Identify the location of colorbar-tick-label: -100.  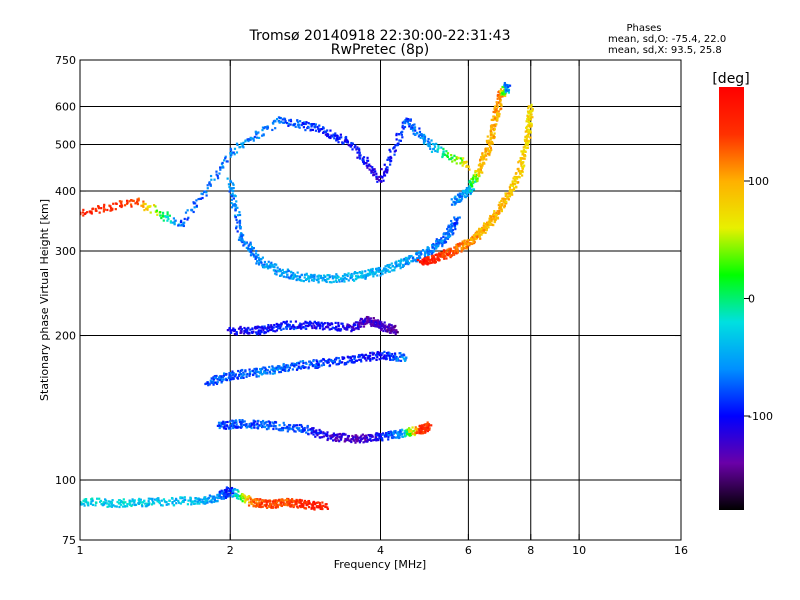
(760, 416).